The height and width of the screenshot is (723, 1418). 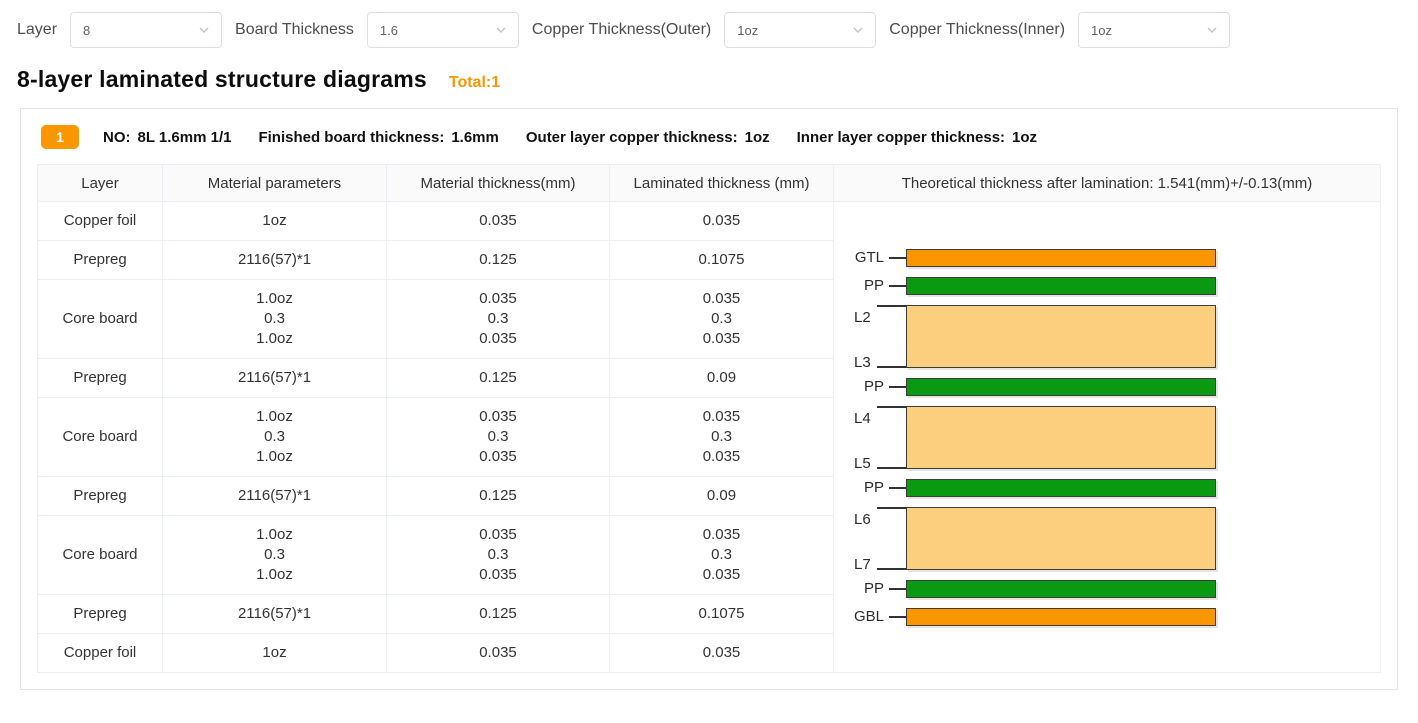 I want to click on copper-inner-select: 1oz, so click(x=1154, y=30).